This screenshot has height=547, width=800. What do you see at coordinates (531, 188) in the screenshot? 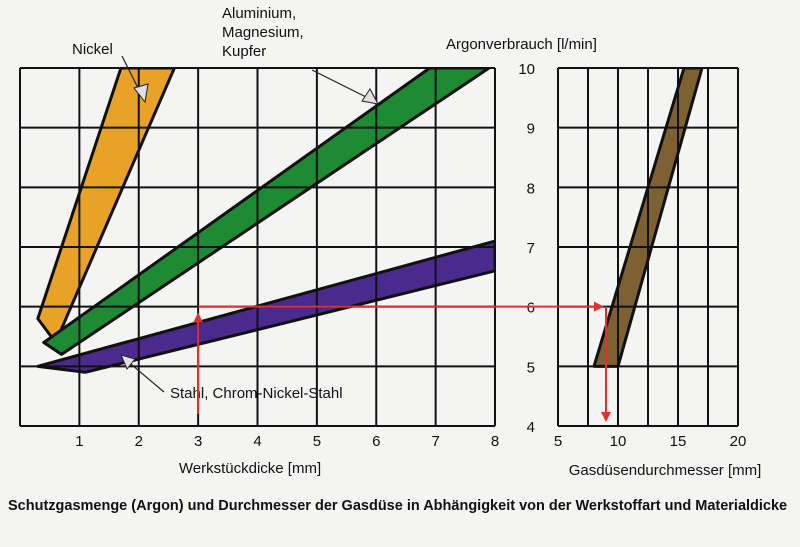
I see `y-tick-label: 8` at bounding box center [531, 188].